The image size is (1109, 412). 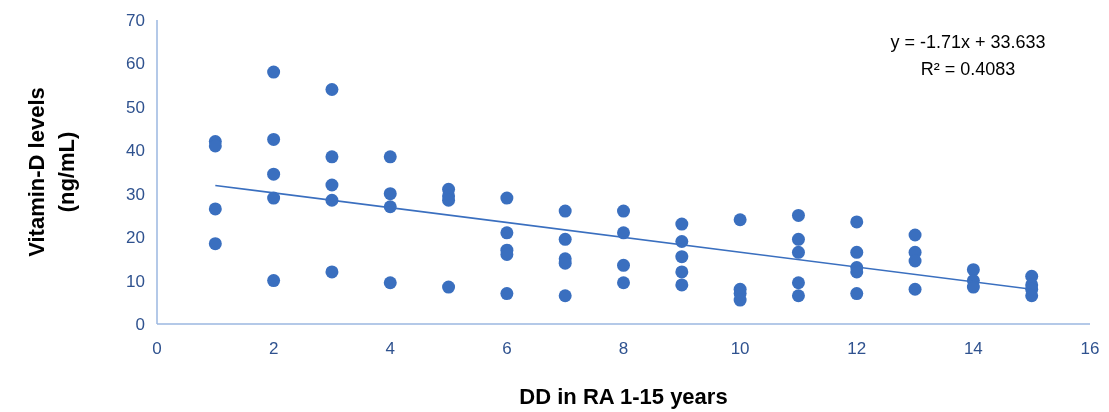 What do you see at coordinates (857, 348) in the screenshot?
I see `x-tick-label: 12` at bounding box center [857, 348].